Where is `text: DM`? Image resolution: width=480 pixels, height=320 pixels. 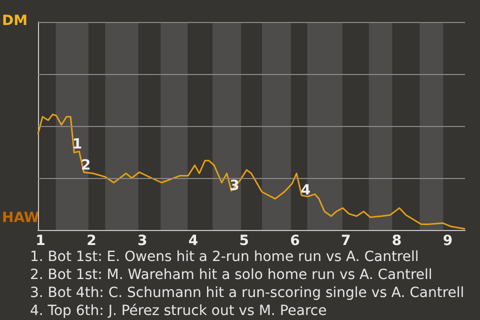
text: DM is located at coordinates (15, 21).